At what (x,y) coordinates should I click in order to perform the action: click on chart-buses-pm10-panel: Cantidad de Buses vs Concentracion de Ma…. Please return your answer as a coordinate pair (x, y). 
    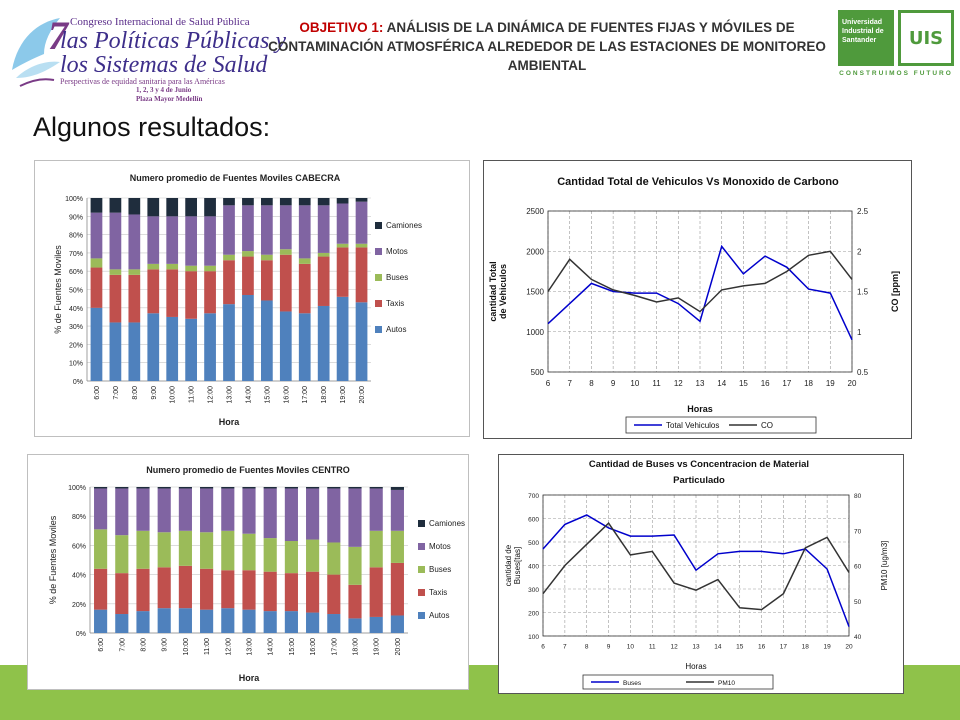
    Looking at the image, I should click on (701, 574).